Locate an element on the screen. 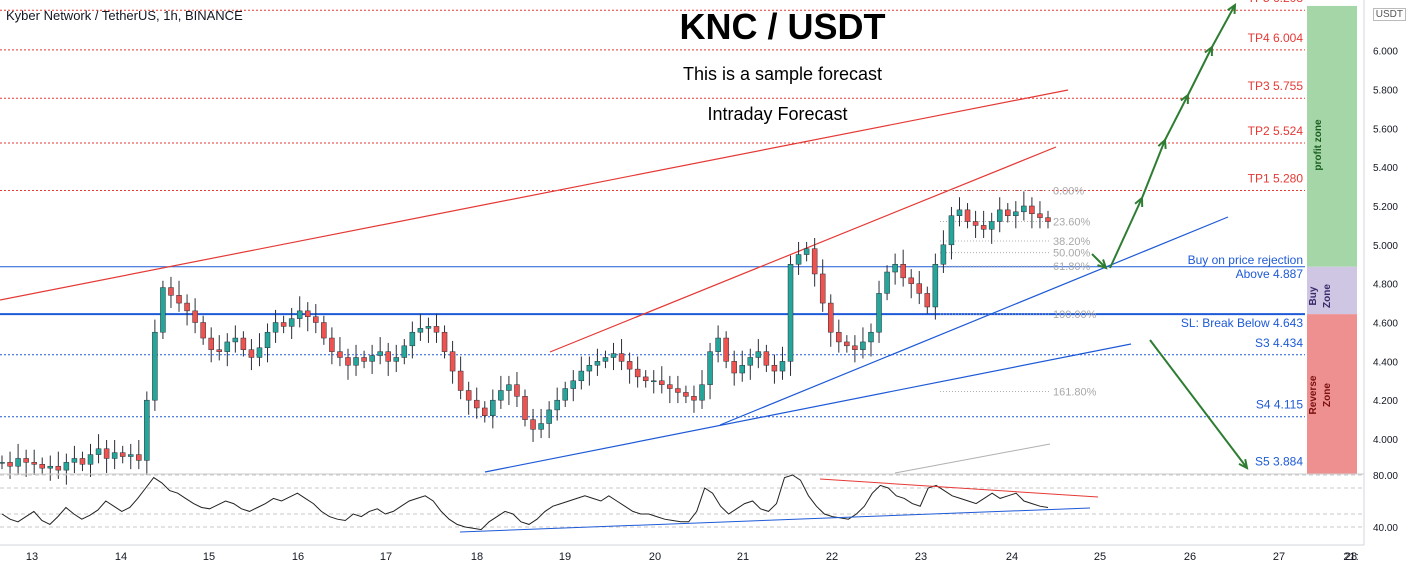 The width and height of the screenshot is (1412, 570). forecast-type: Intraday Forecast is located at coordinates (777, 114).